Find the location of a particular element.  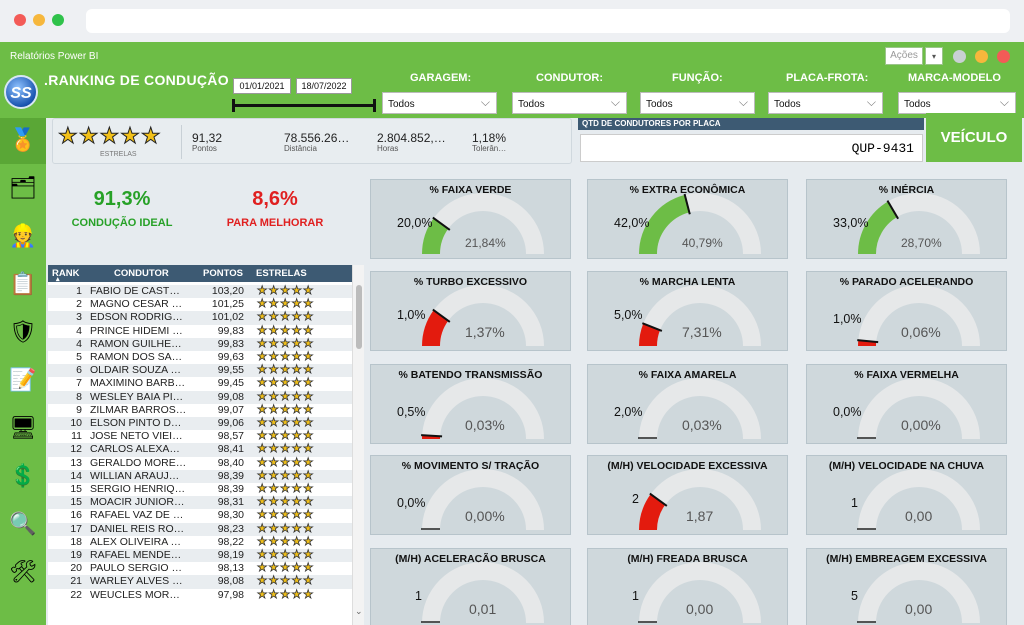

table-row: 20 PAULO SERGIO … 98,13 ★★★★★ is located at coordinates (200, 569).